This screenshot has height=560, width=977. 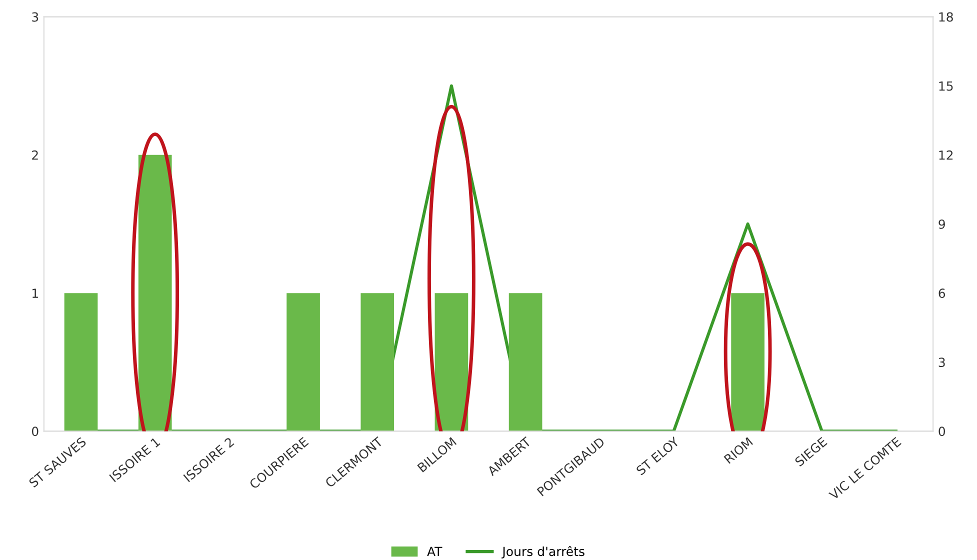 What do you see at coordinates (35, 17) in the screenshot?
I see `y-tick-label: 3` at bounding box center [35, 17].